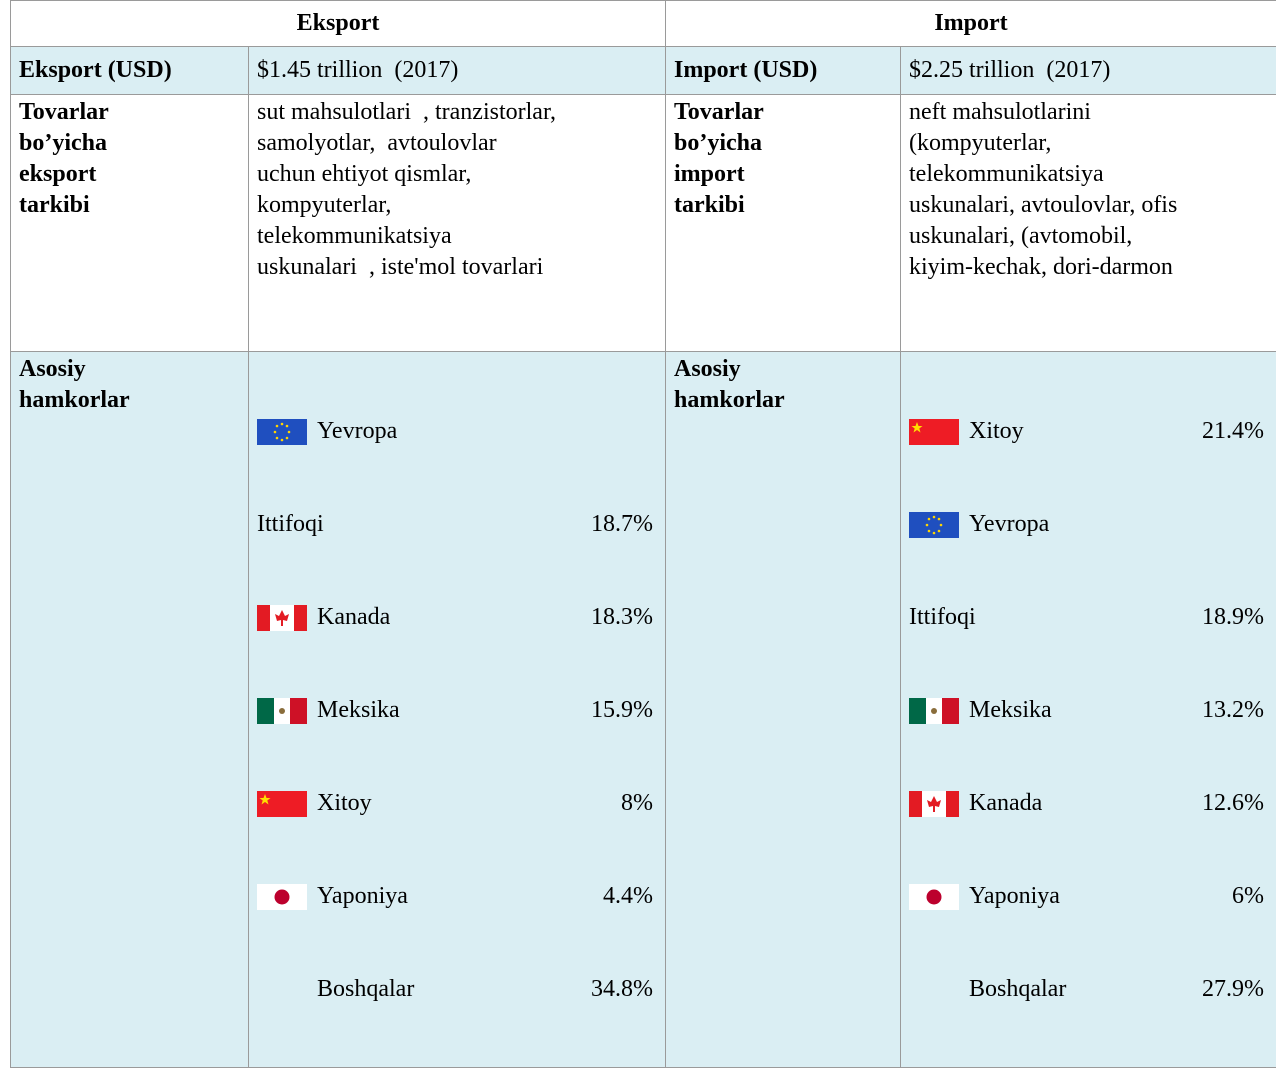 Image resolution: width=1276 pixels, height=1068 pixels. I want to click on partner-share: 27.9%, so click(1211, 989).